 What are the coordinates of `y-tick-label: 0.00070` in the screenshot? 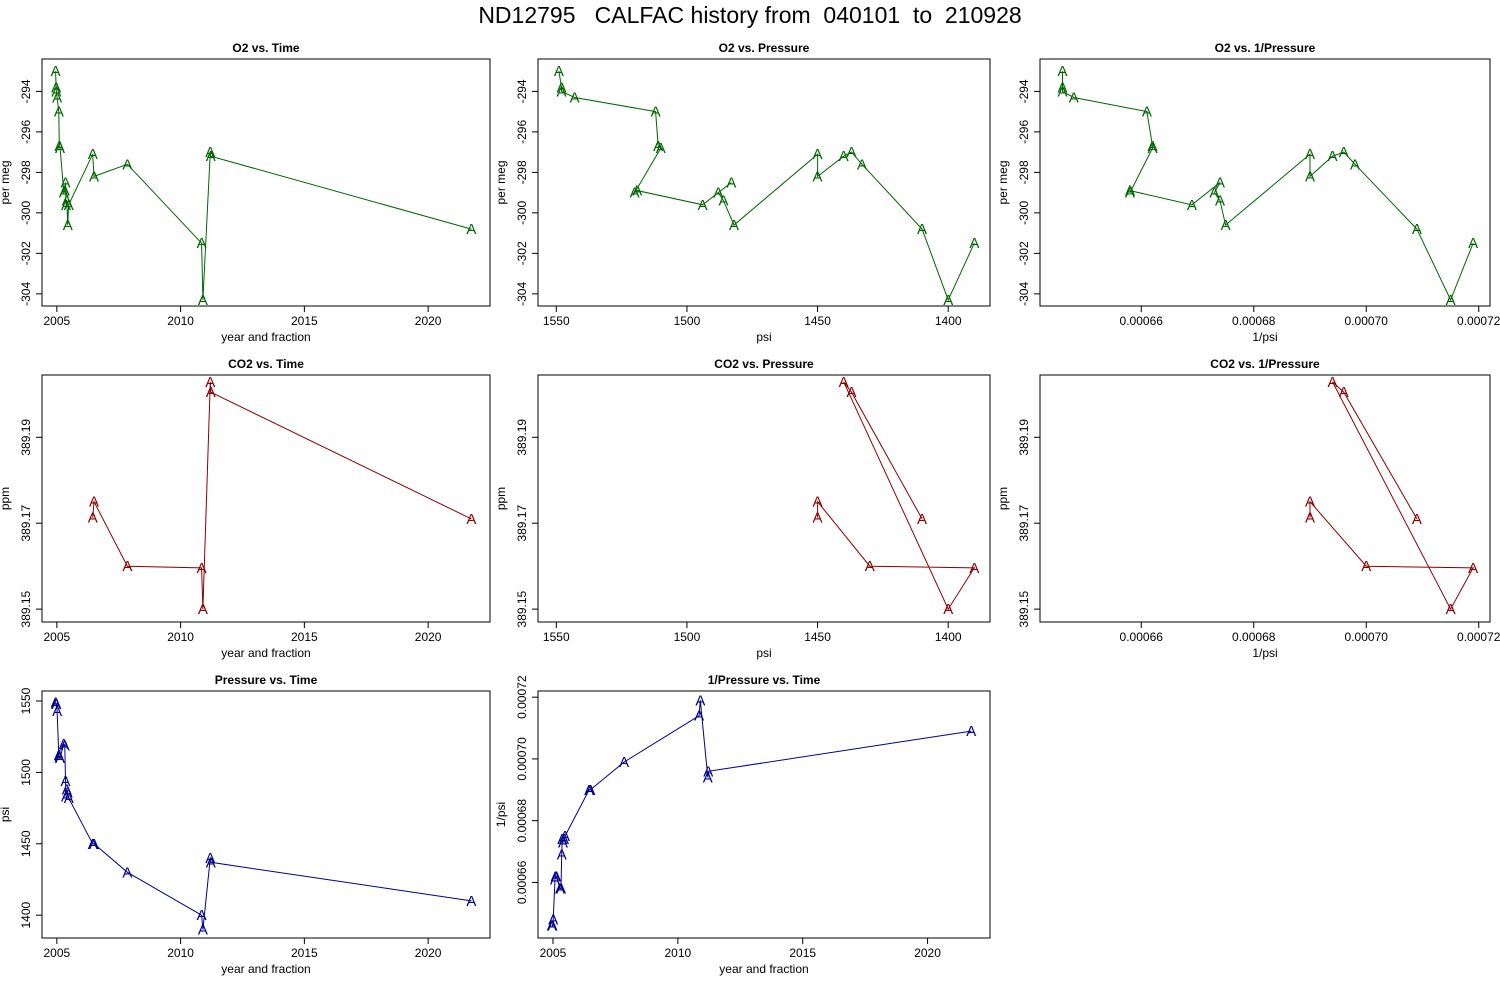 It's located at (522, 759).